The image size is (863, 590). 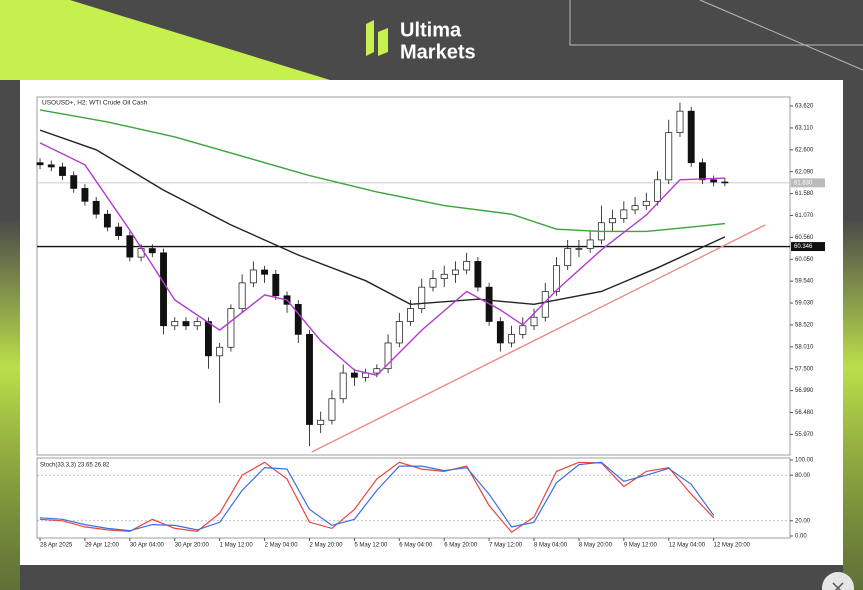 What do you see at coordinates (326, 546) in the screenshot?
I see `x-tick-label: 2 May 20:00` at bounding box center [326, 546].